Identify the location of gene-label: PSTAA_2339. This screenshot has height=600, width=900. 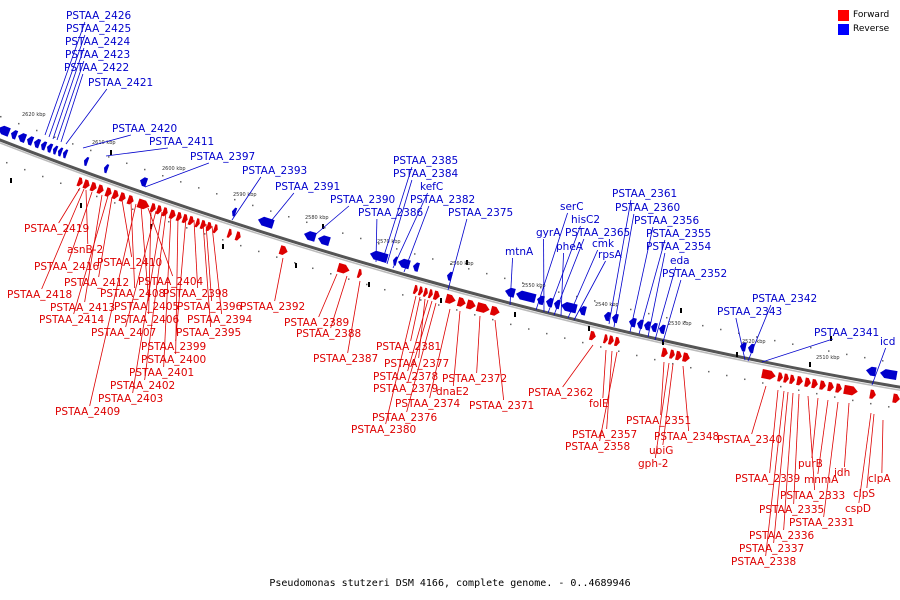
(767, 479).